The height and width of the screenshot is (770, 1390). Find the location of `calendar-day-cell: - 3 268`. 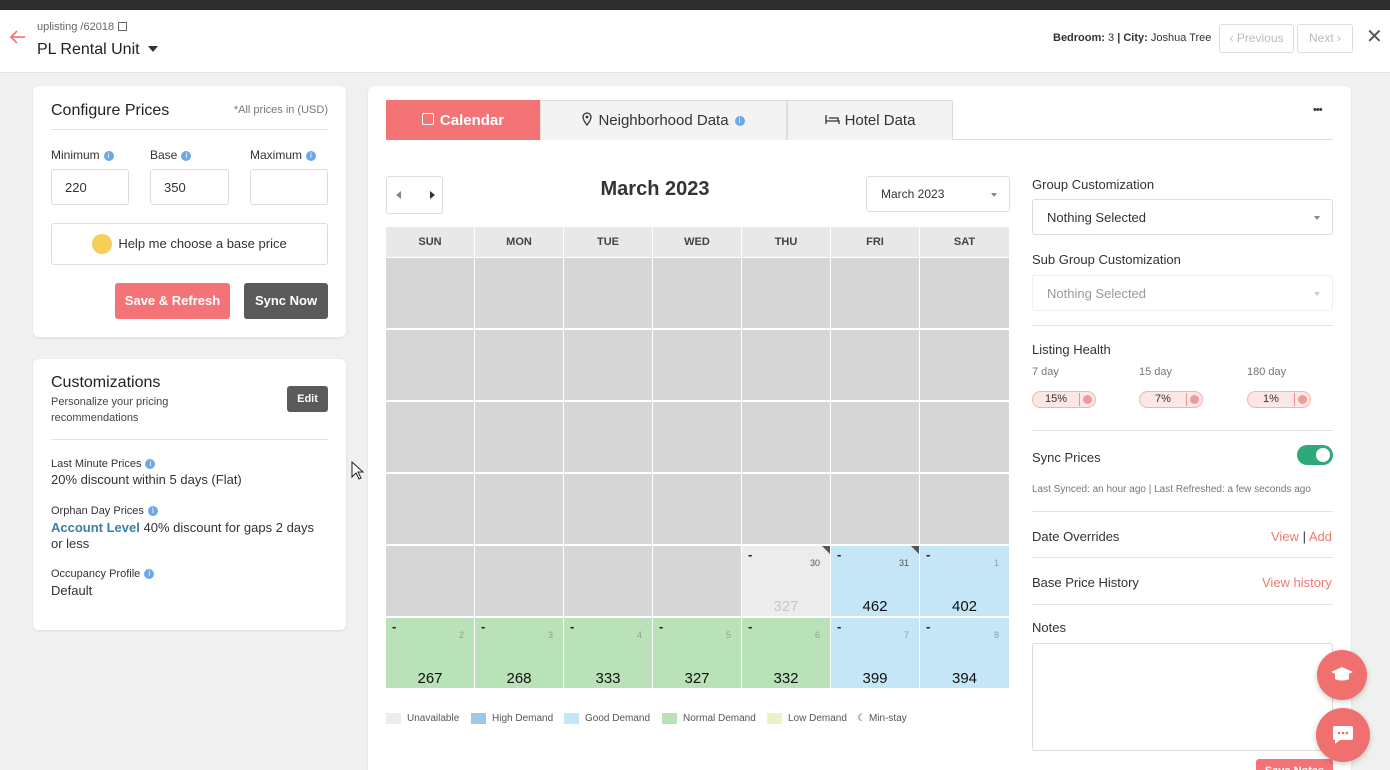

calendar-day-cell: - 3 268 is located at coordinates (519, 653).